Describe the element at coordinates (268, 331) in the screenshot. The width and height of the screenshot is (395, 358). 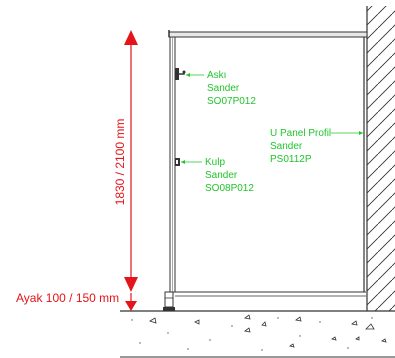
I see `floor-concrete-marks` at that location.